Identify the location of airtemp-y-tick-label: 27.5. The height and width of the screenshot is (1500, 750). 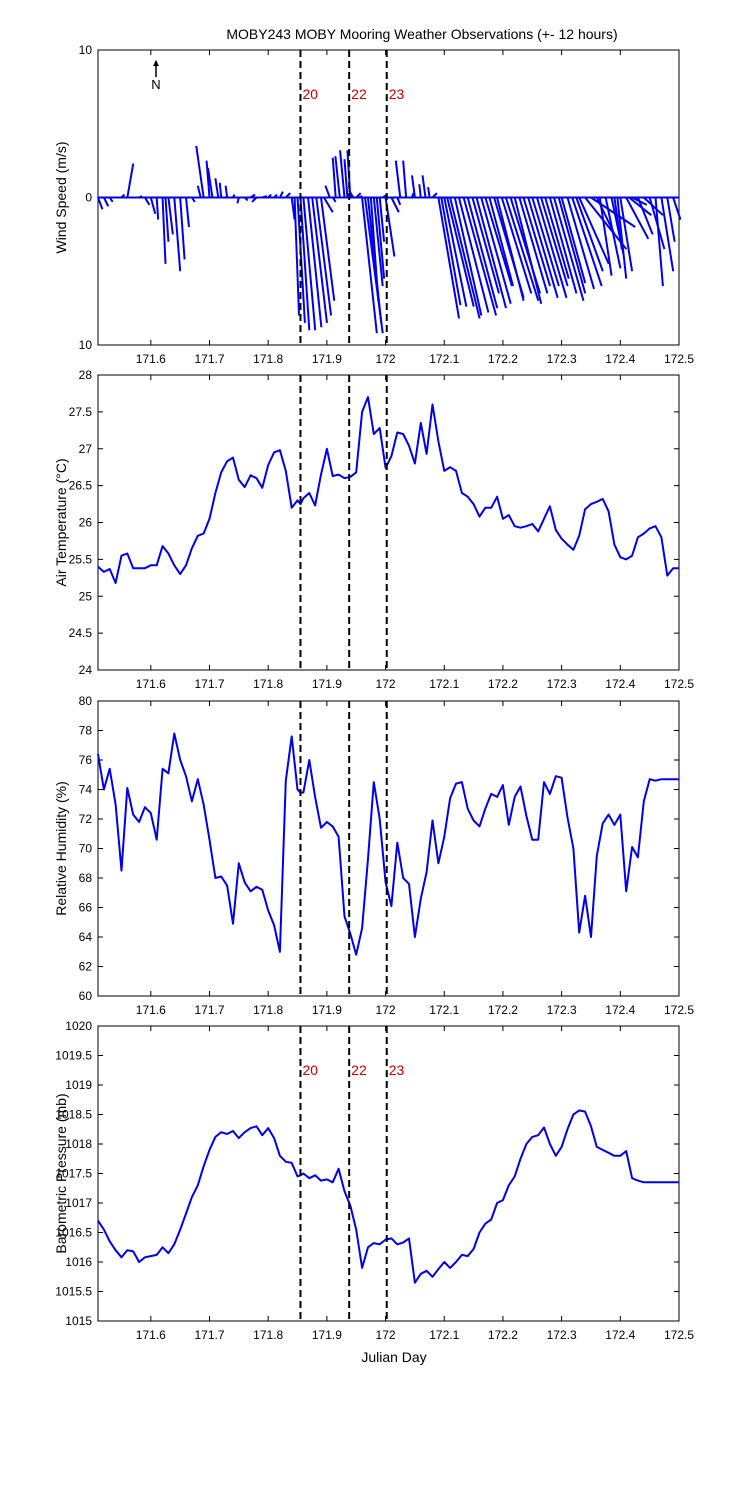
(81, 412).